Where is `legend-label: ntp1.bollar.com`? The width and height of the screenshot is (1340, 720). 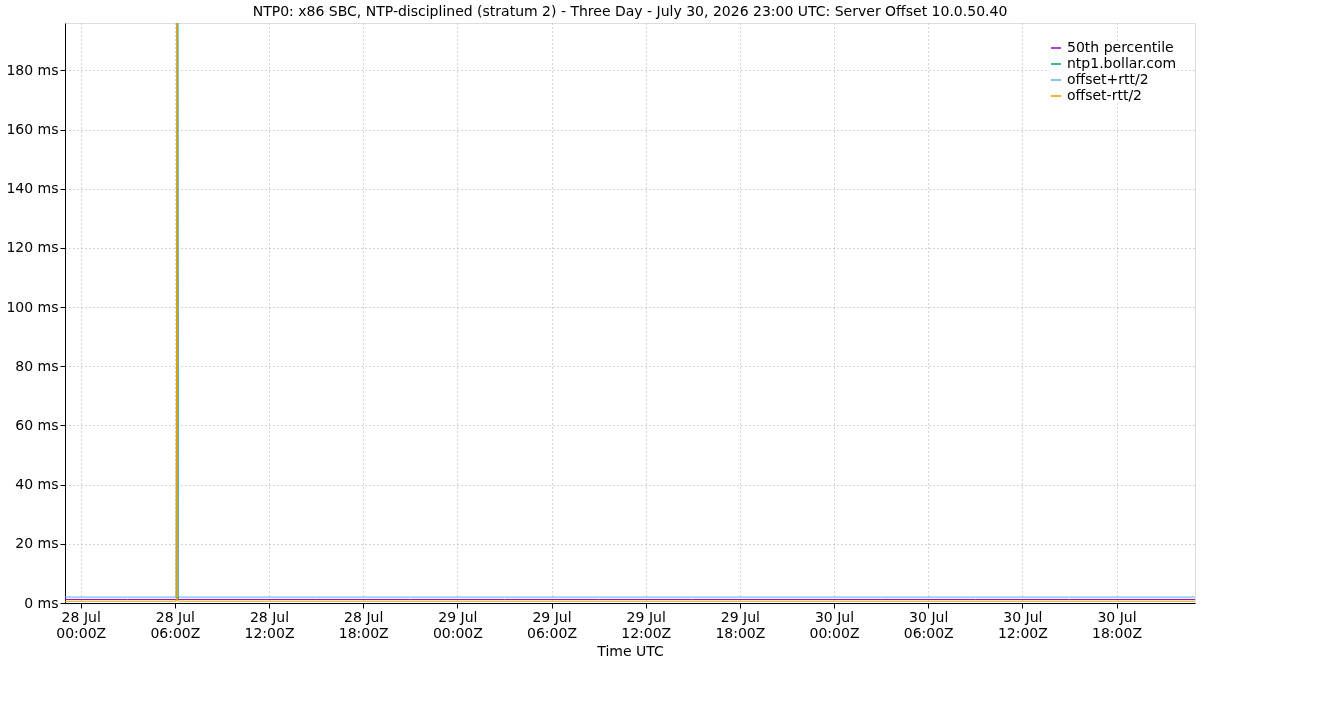 legend-label: ntp1.bollar.com is located at coordinates (1122, 63).